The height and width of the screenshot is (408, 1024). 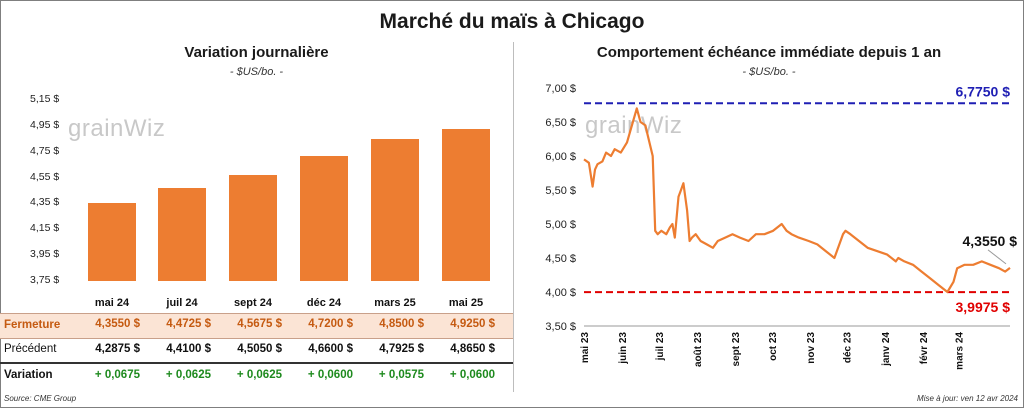 What do you see at coordinates (472, 349) in the screenshot?
I see `table-cell: 4,8650 $` at bounding box center [472, 349].